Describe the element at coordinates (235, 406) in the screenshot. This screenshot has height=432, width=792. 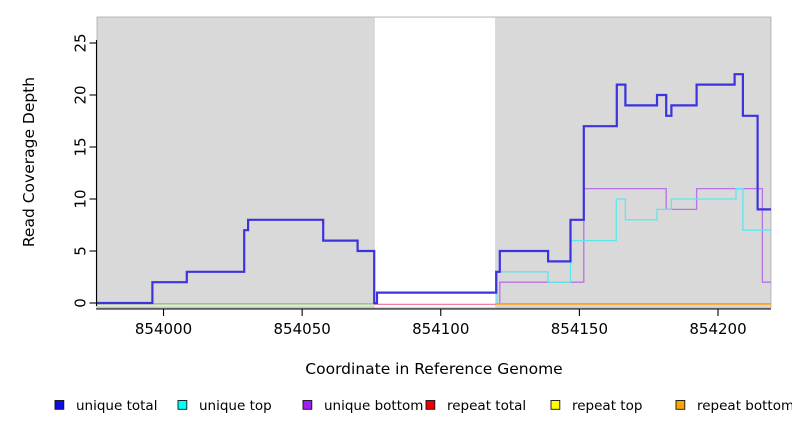
I see `legend-label: unique top` at that location.